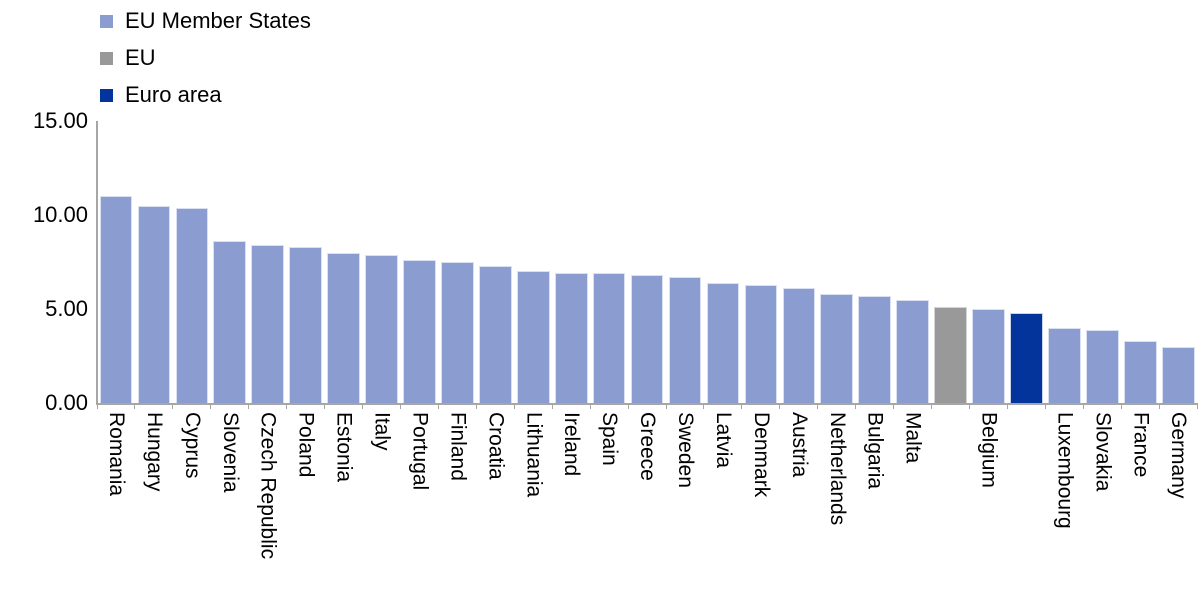 This screenshot has height=600, width=1200. What do you see at coordinates (420, 505) in the screenshot?
I see `x-label-cell: Portugal` at bounding box center [420, 505].